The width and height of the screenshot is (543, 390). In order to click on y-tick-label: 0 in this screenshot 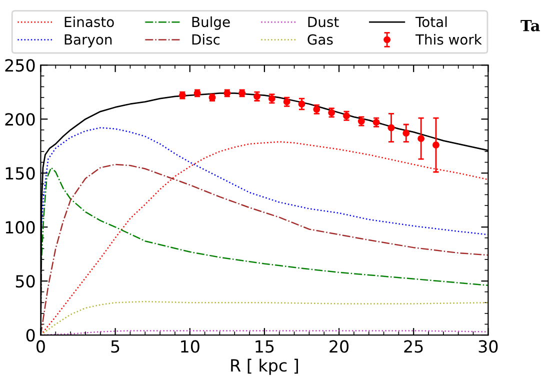, I will do `click(30, 335)`.